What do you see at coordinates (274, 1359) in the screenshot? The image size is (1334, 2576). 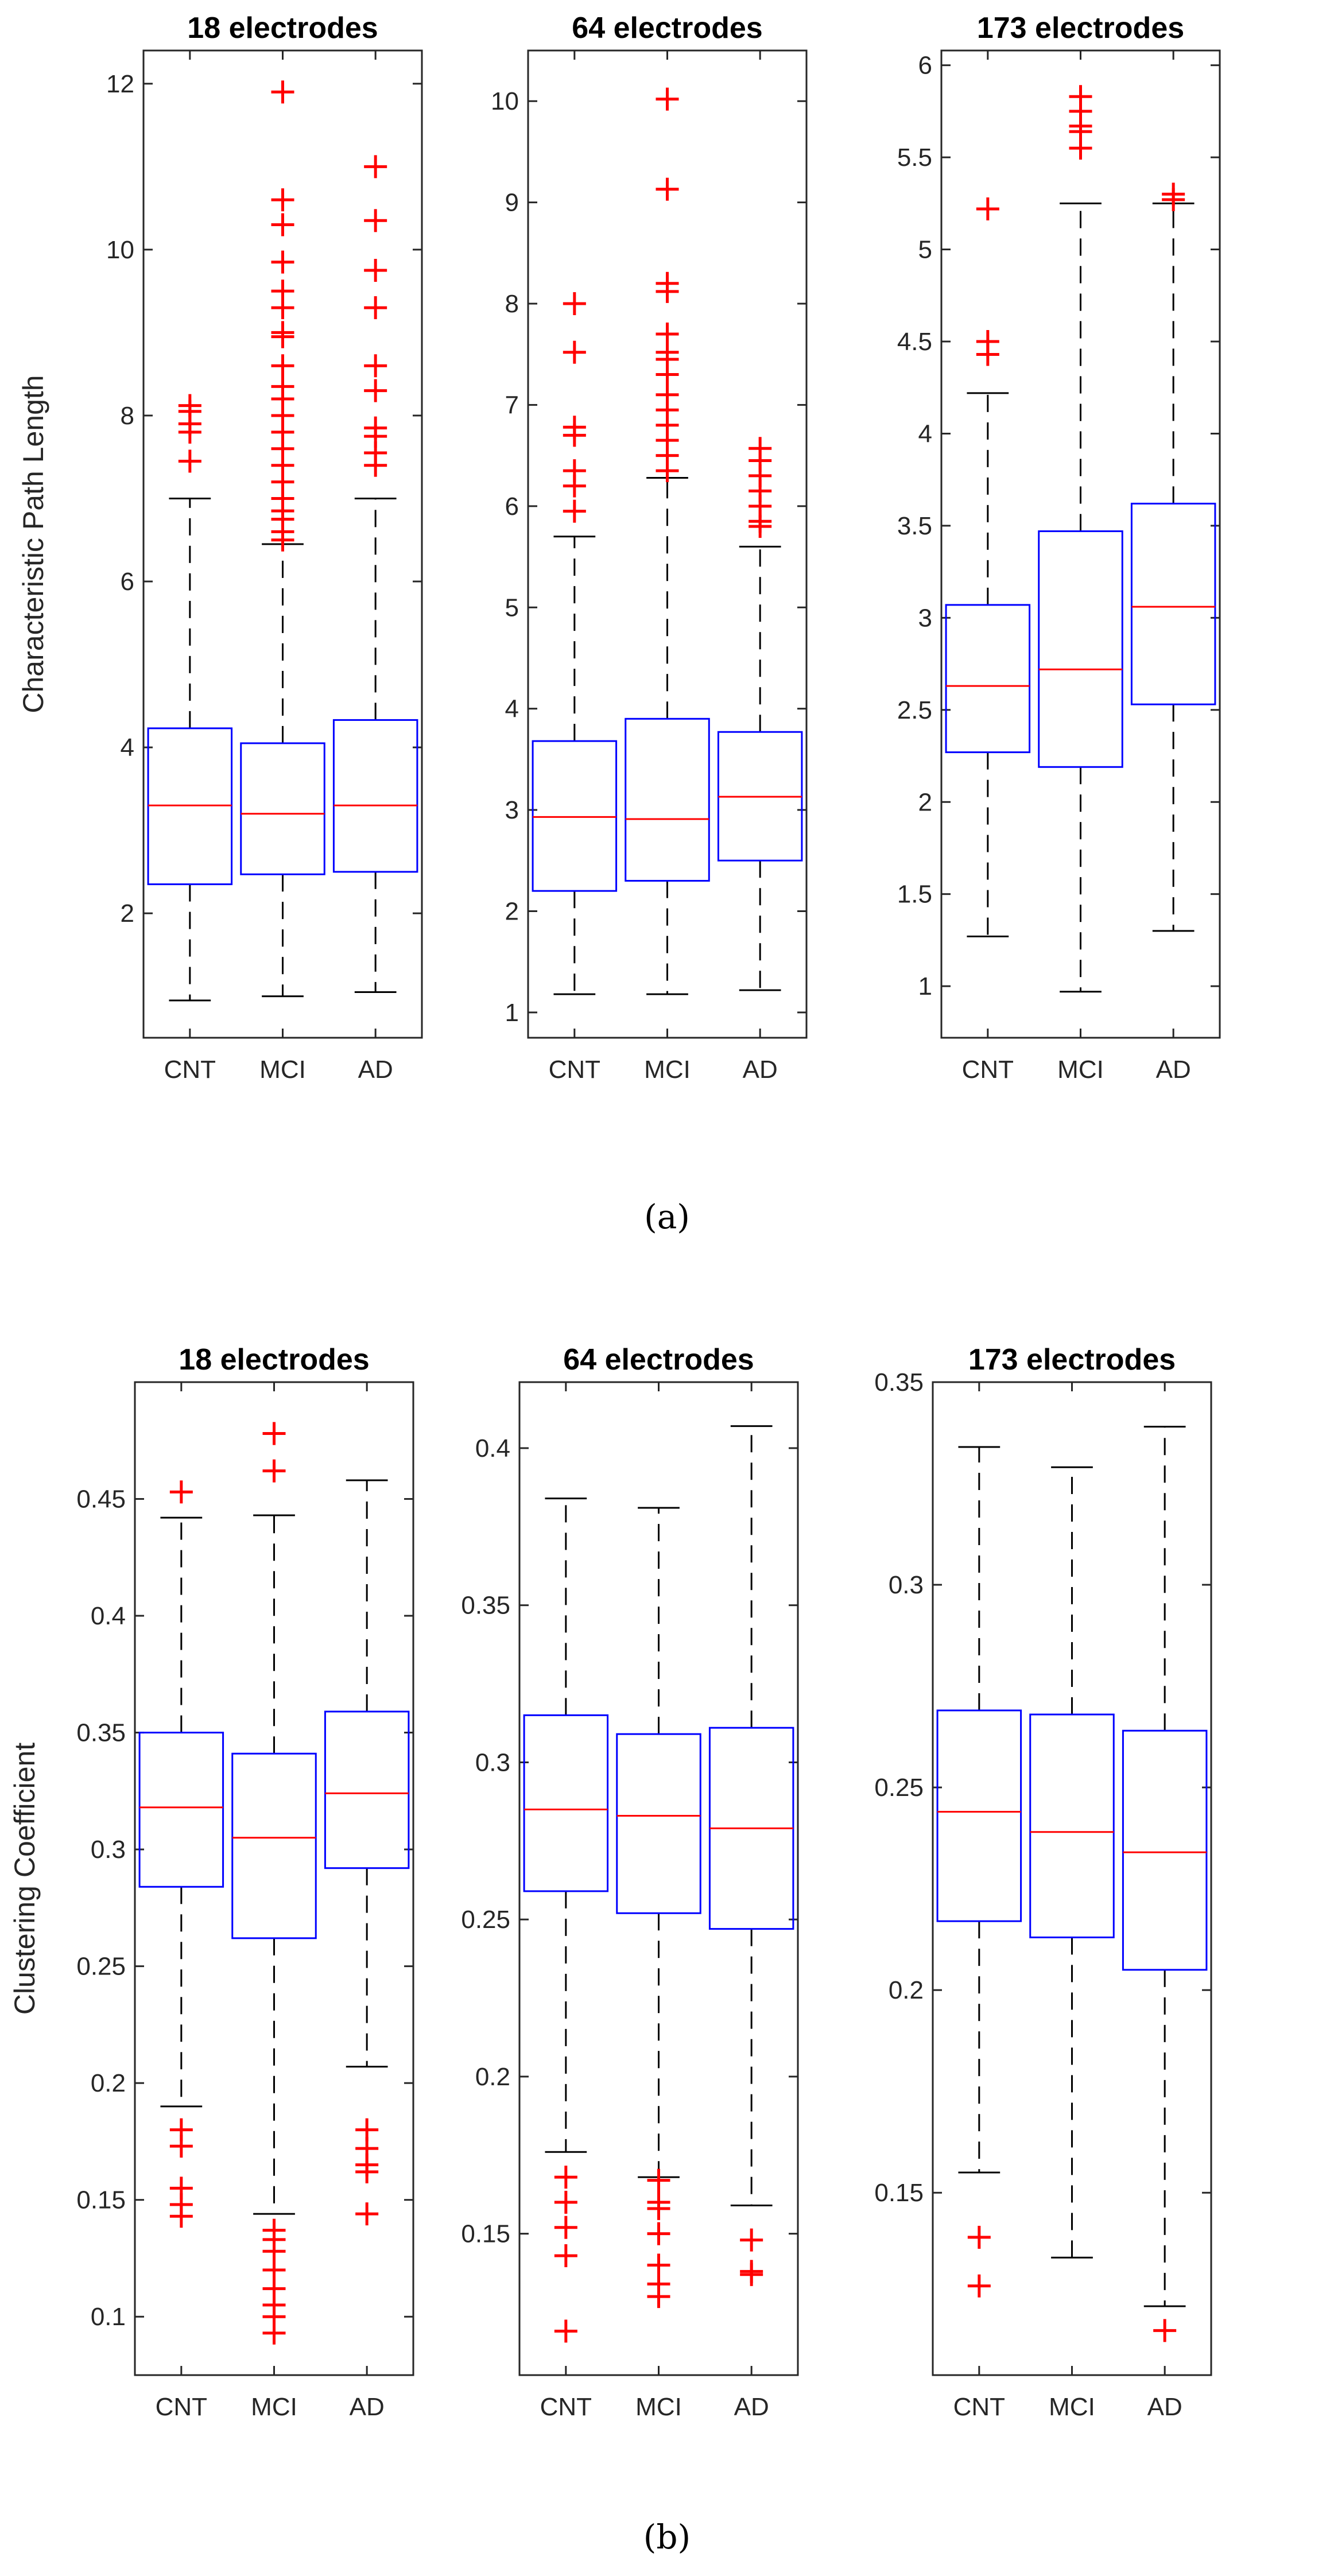 I see `panel-title: 18 electrodes` at bounding box center [274, 1359].